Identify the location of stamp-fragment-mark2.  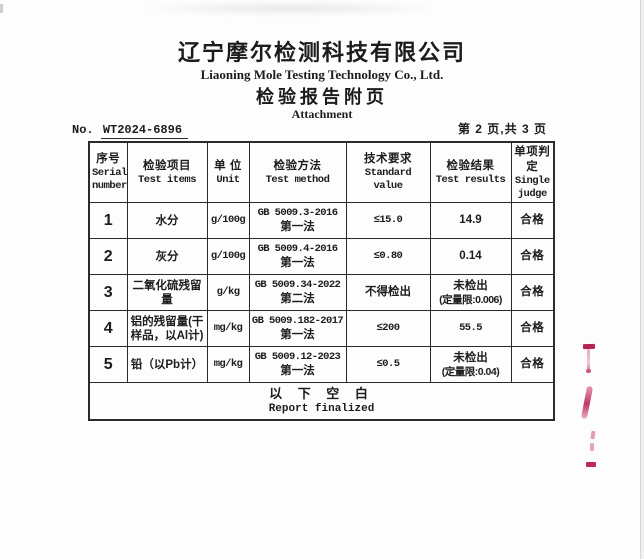
(592, 447).